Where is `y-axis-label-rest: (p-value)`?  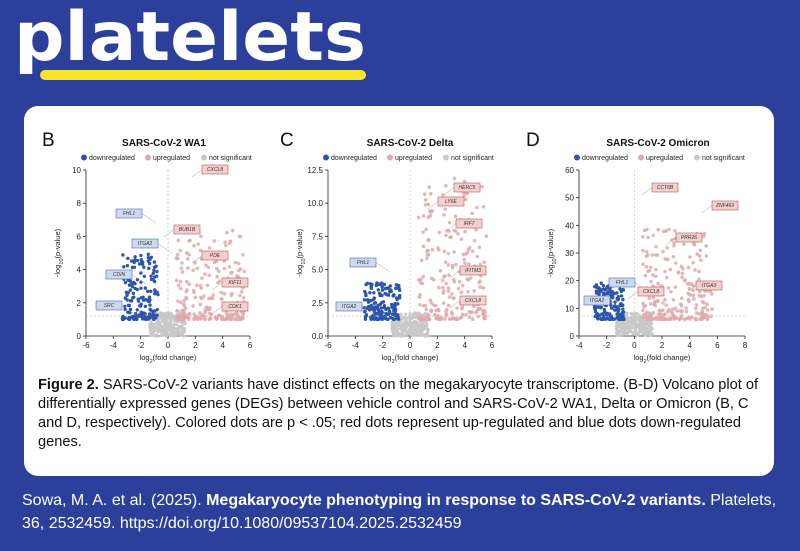 y-axis-label-rest: (p-value) is located at coordinates (550, 243).